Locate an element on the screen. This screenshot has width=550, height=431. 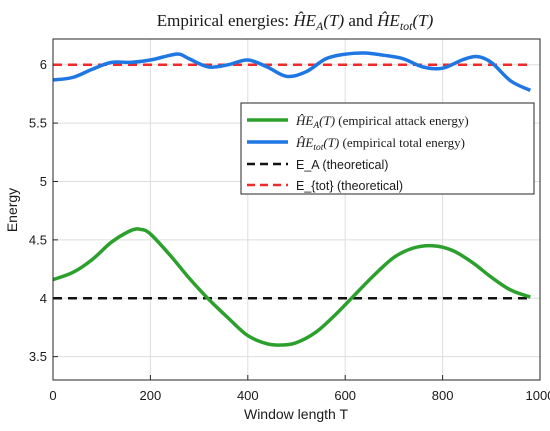
x-tick-label: 600 is located at coordinates (345, 395).